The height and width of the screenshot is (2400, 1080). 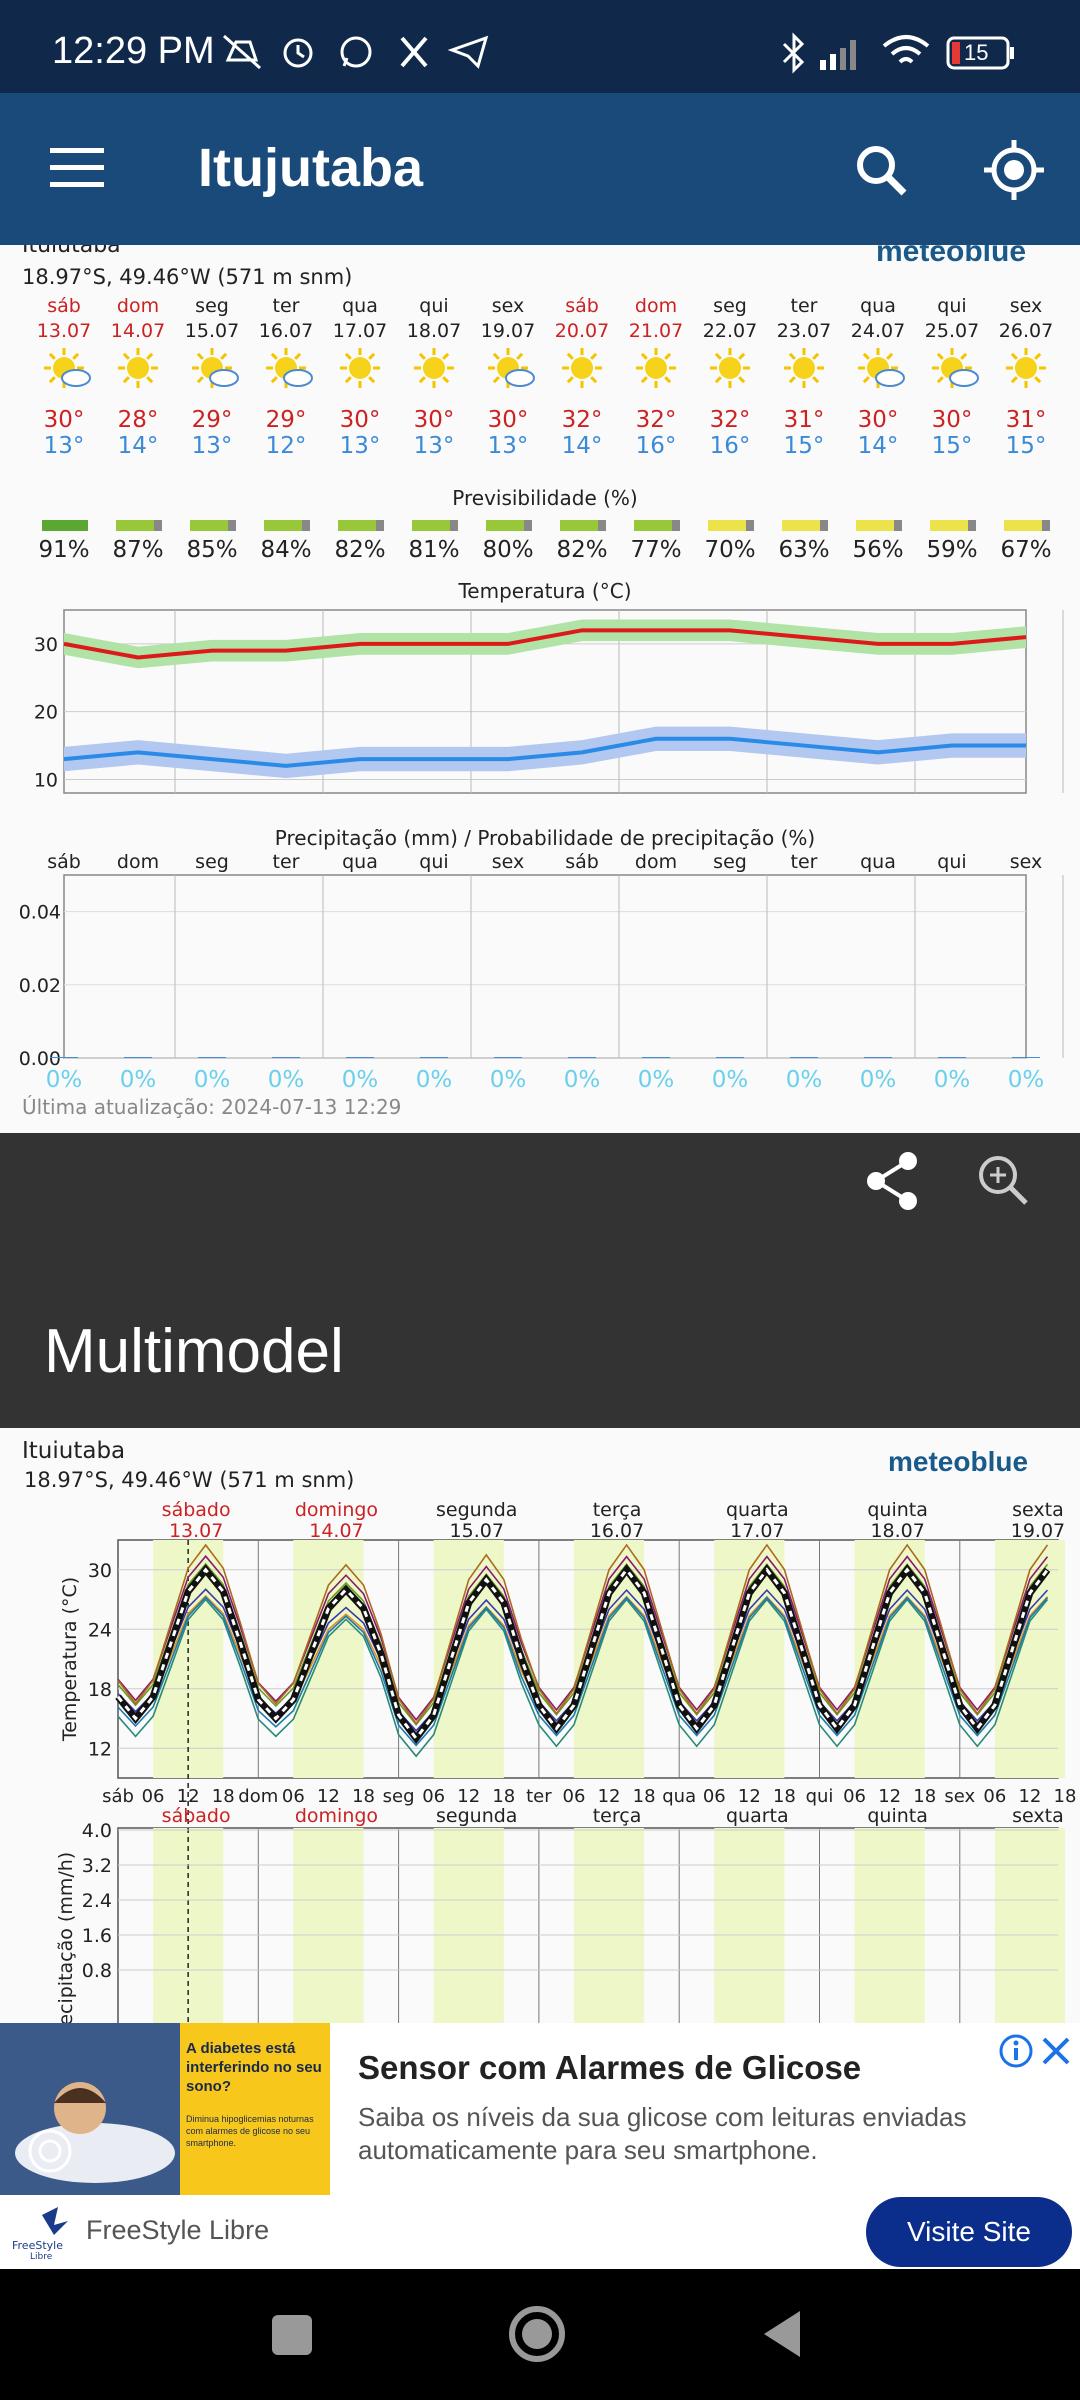 What do you see at coordinates (906, 49) in the screenshot?
I see `wifi-icon` at bounding box center [906, 49].